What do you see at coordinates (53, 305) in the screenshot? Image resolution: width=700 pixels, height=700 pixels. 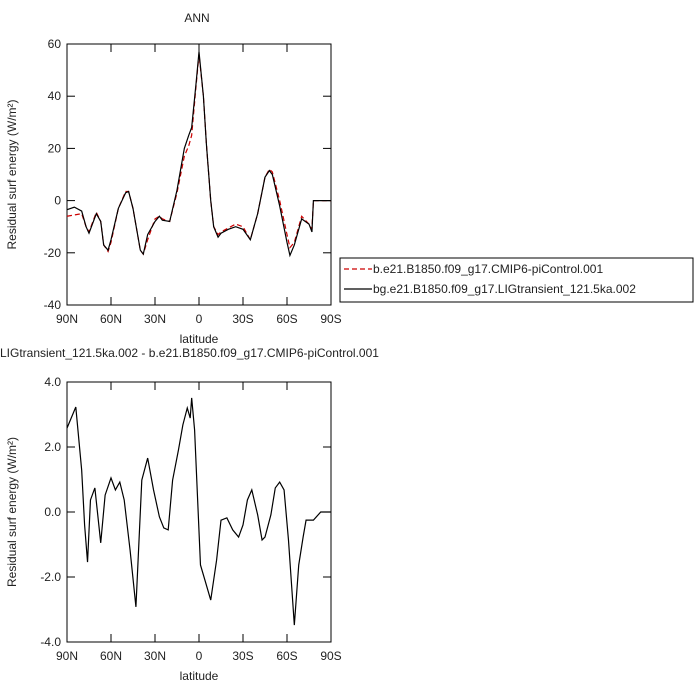 I see `y-tick-label: -40` at bounding box center [53, 305].